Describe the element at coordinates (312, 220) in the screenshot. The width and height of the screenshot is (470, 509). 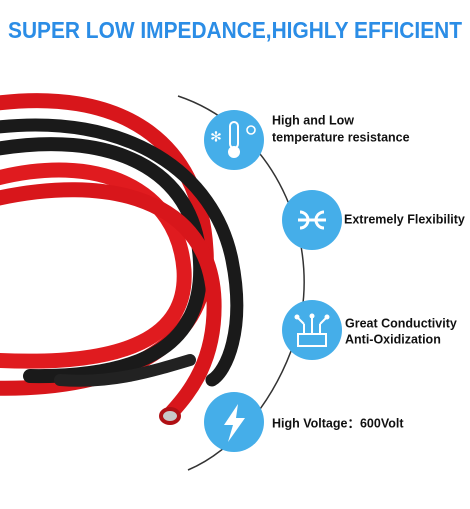
I see `icon-flexibility` at that location.